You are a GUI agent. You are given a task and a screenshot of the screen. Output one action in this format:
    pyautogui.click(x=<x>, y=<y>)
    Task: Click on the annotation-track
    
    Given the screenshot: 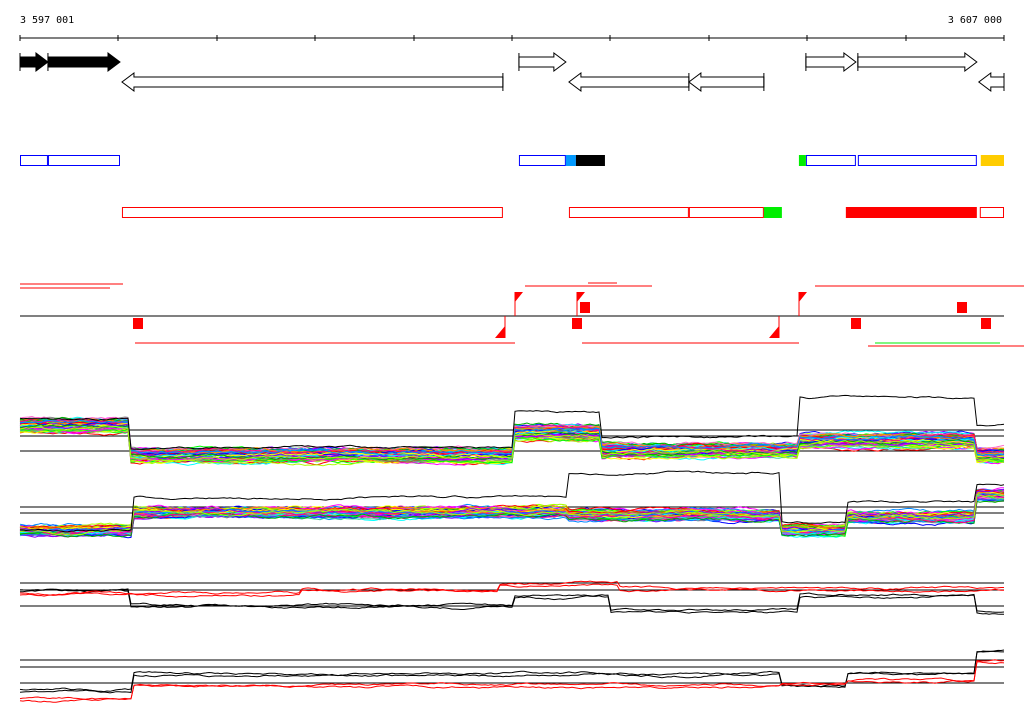 What is the action you would take?
    pyautogui.click(x=522, y=314)
    